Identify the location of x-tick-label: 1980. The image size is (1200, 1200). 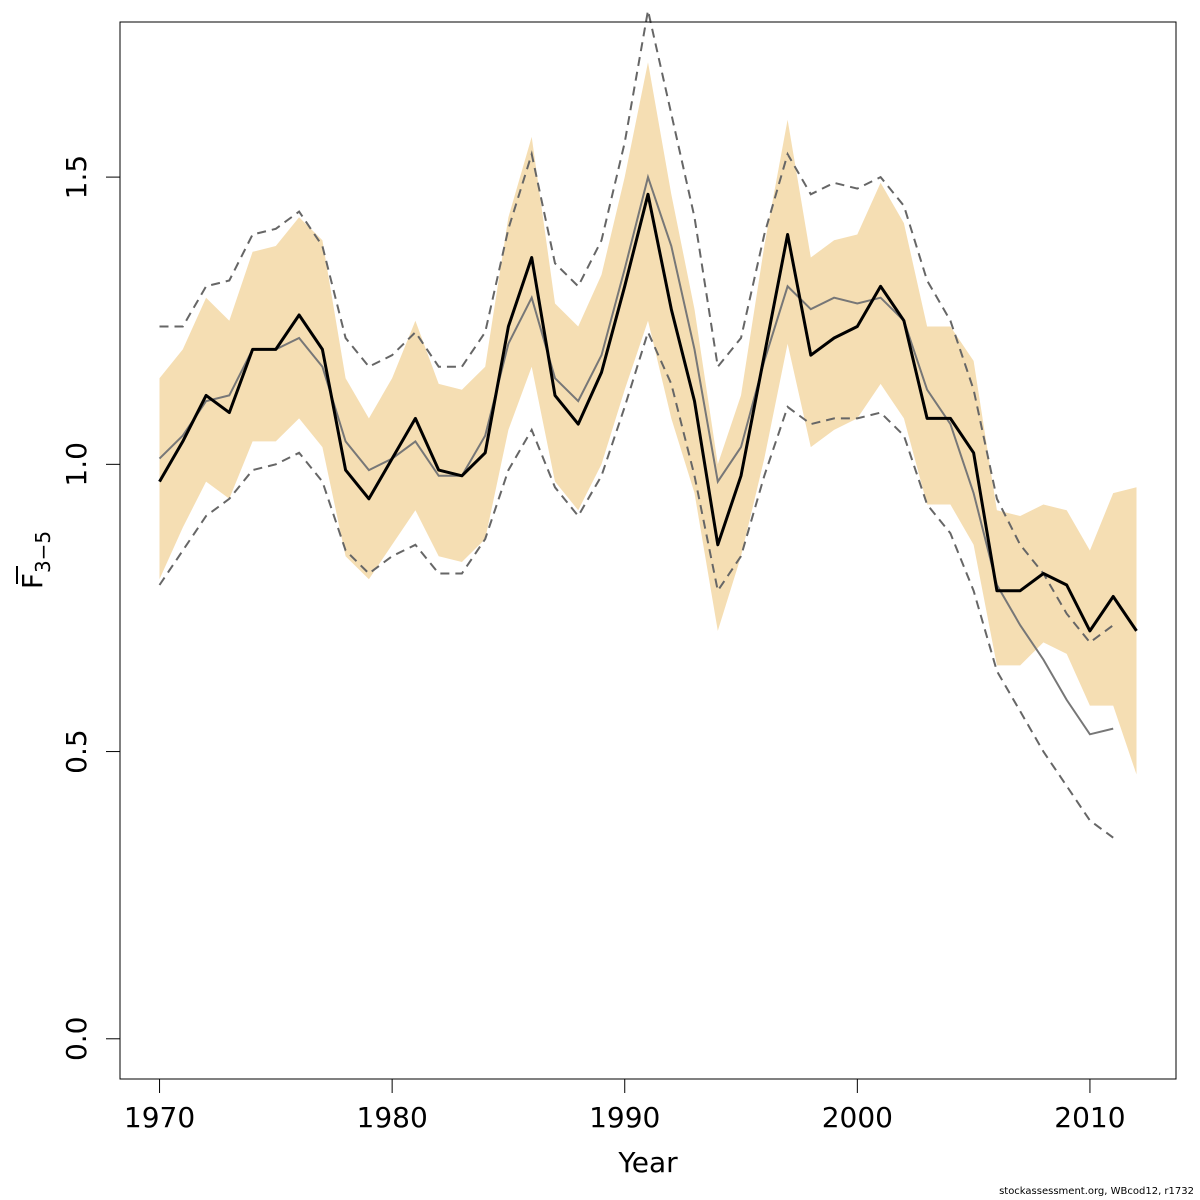
(392, 1117).